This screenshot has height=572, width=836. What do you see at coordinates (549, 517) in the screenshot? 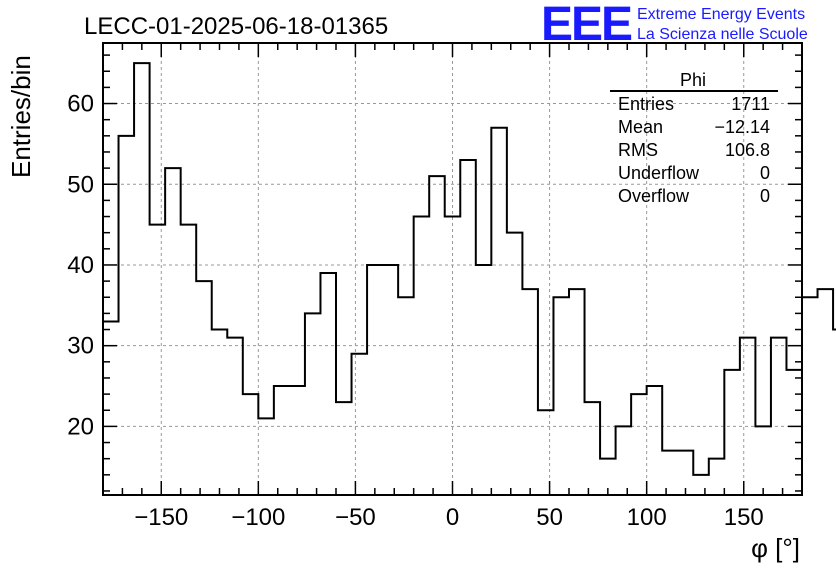
I see `x-tick-label: 50` at bounding box center [549, 517].